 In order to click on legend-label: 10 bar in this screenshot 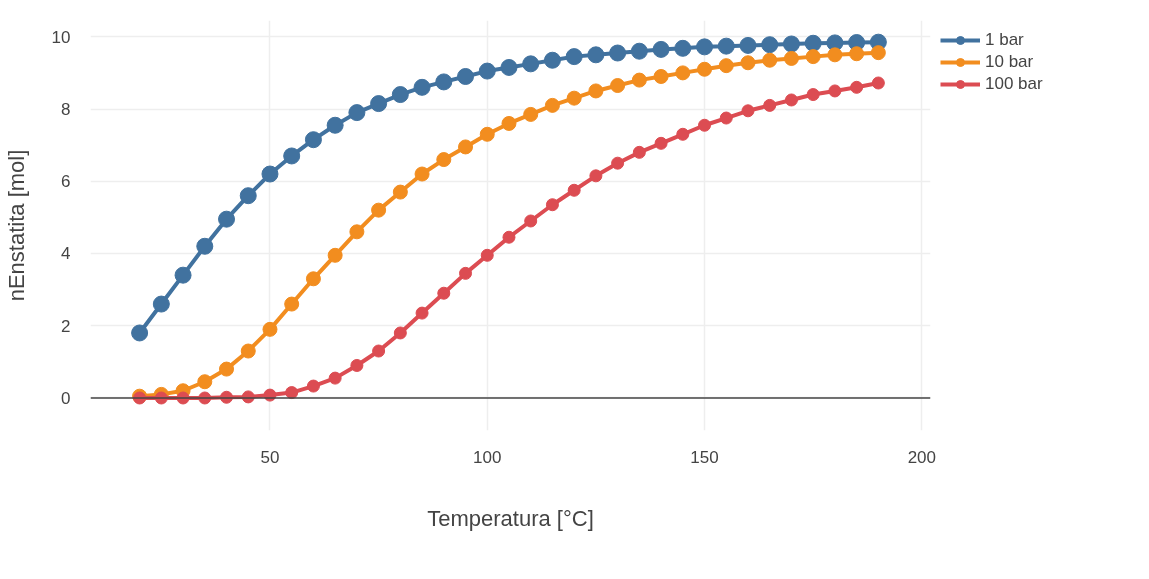, I will do `click(1009, 62)`.